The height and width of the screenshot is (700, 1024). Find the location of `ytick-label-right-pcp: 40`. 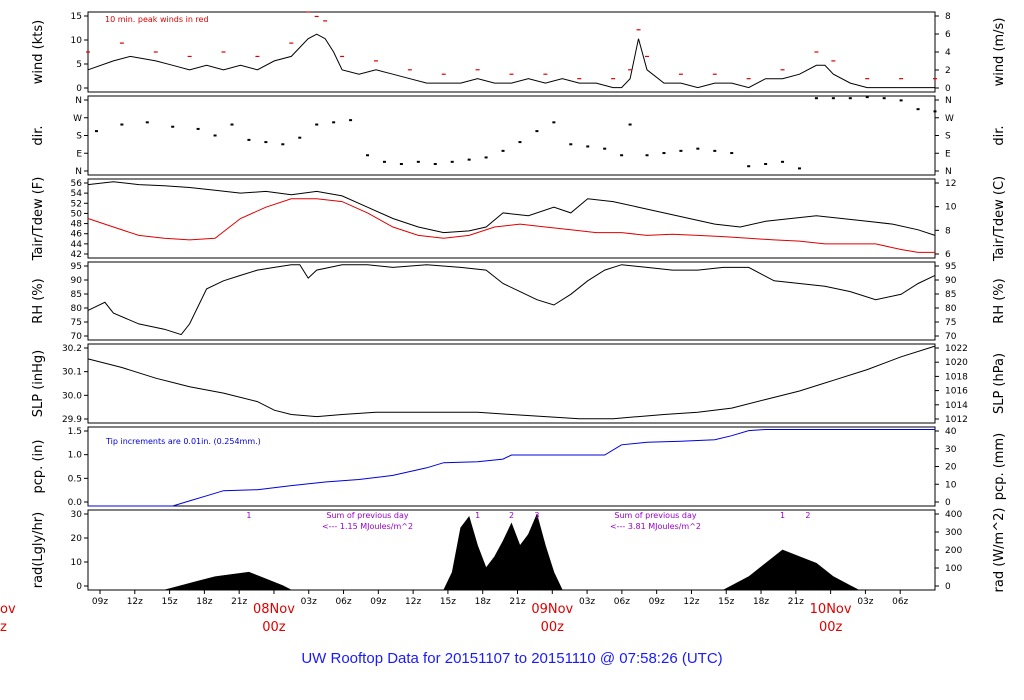

ytick-label-right-pcp: 40 is located at coordinates (951, 432).